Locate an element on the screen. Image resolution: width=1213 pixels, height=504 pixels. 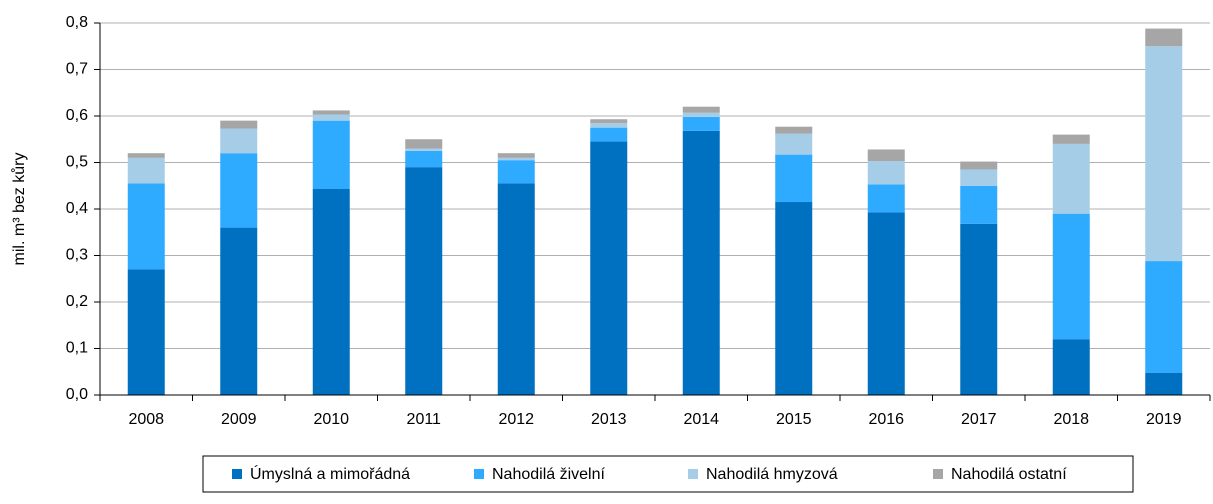
legend-box is located at coordinates (668, 474).